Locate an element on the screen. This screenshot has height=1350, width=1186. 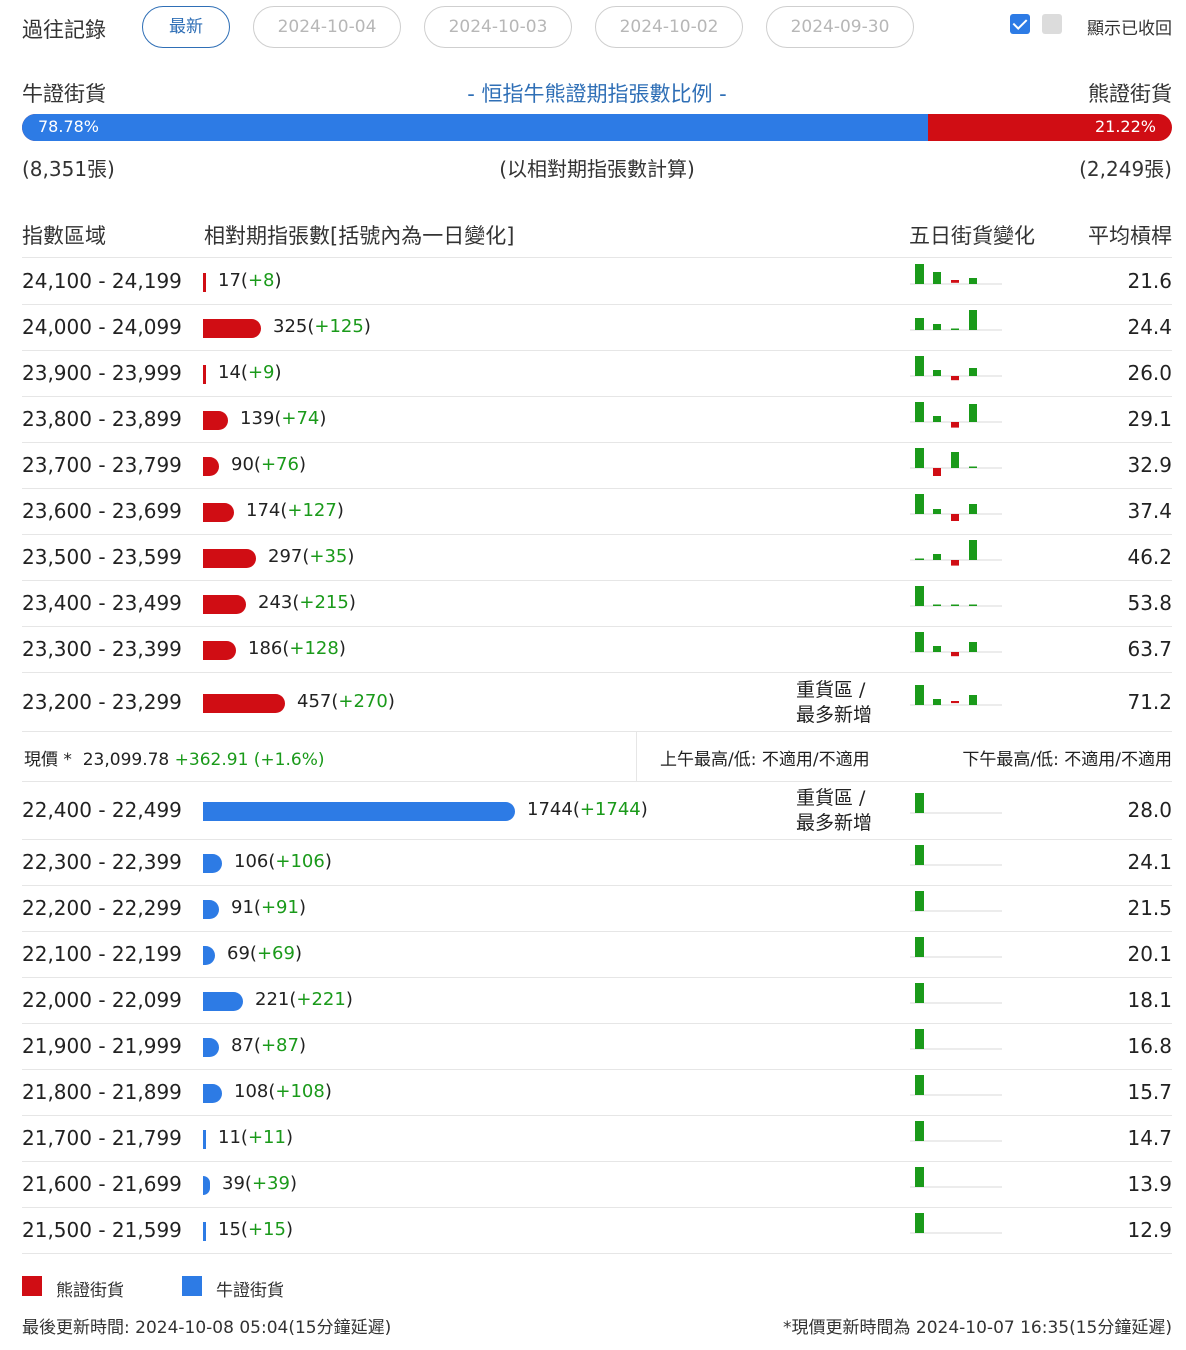
row-avg-leverage: 21.5 is located at coordinates (1149, 908).